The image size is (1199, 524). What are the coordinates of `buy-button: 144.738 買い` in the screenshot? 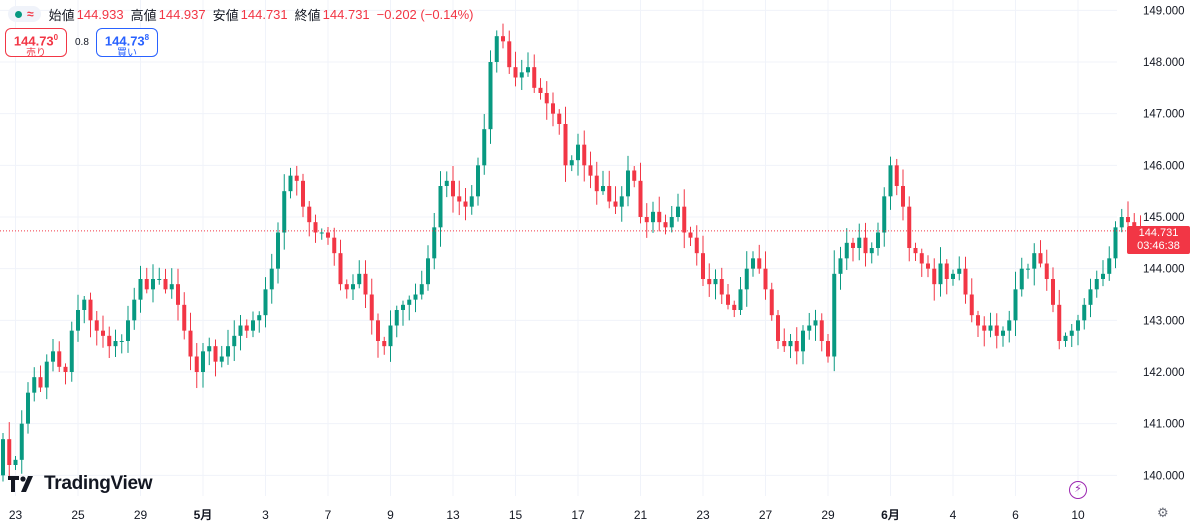 It's located at (127, 43).